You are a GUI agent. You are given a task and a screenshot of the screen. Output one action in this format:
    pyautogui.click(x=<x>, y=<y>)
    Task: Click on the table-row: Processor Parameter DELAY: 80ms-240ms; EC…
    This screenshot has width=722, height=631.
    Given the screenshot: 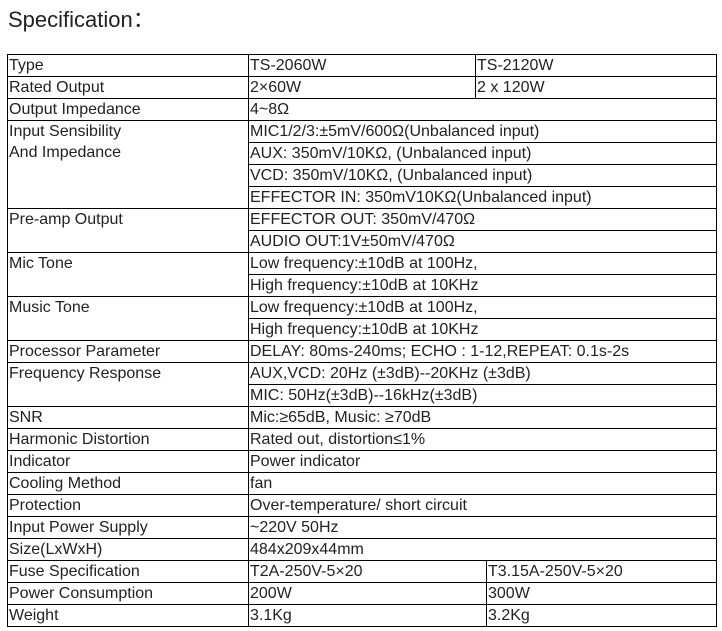 What is the action you would take?
    pyautogui.click(x=362, y=351)
    